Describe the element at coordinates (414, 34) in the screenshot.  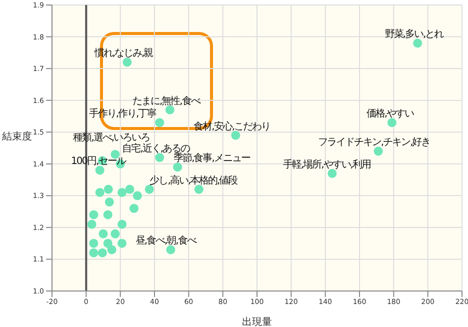
I see `annotation: 野菜,多い,とれ` at that location.